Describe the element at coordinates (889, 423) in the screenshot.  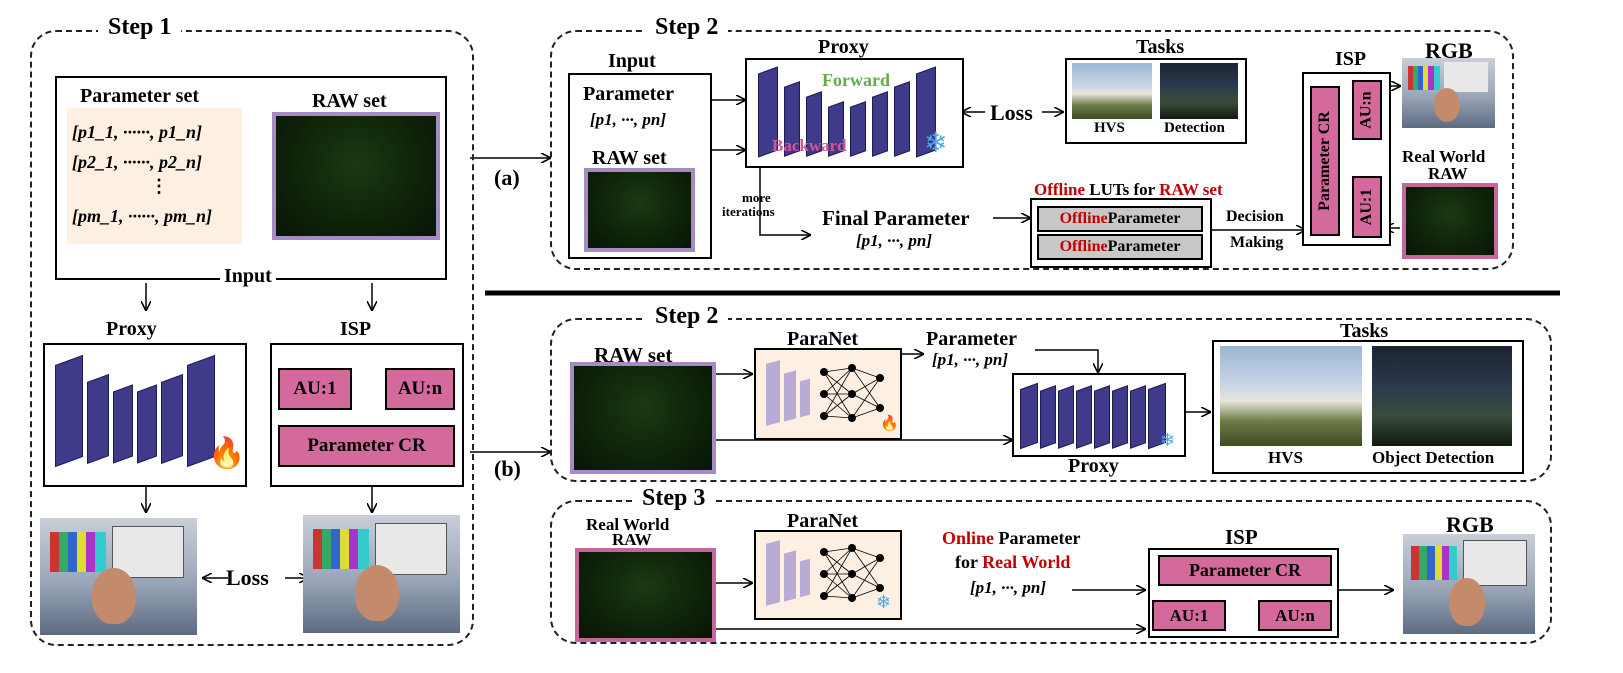
I see `step2b-fire-icon: 🔥` at that location.